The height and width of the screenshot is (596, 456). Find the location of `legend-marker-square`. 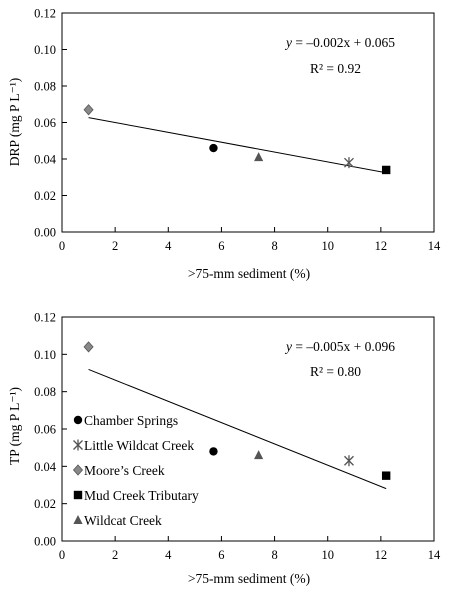

legend-marker-square is located at coordinates (78, 495).